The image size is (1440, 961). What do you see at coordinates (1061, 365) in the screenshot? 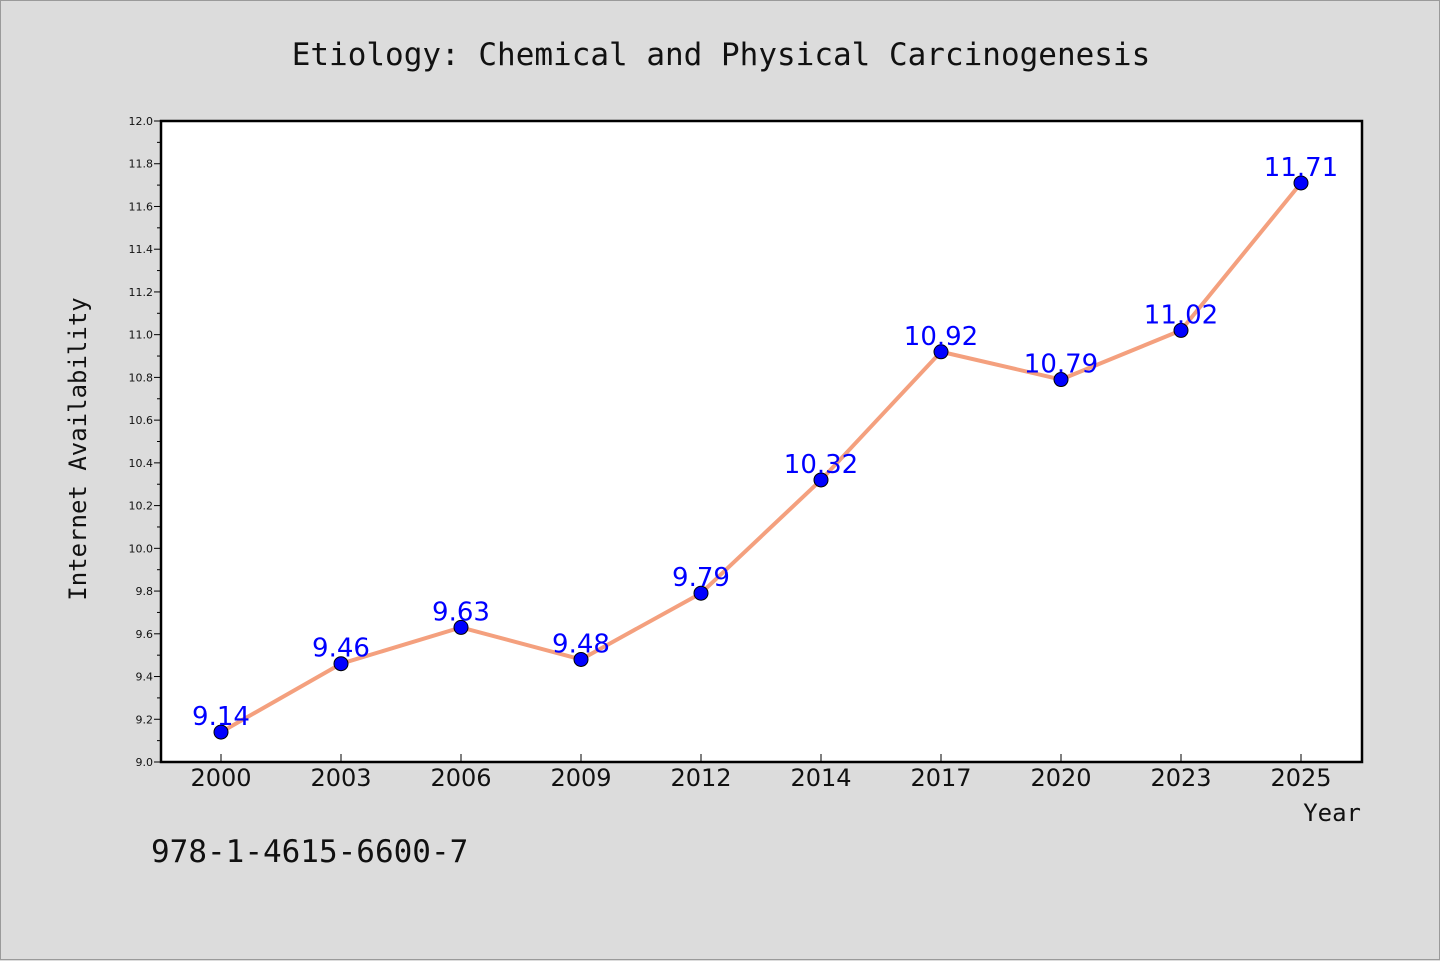
I see `data-label: 10.79` at bounding box center [1061, 365].